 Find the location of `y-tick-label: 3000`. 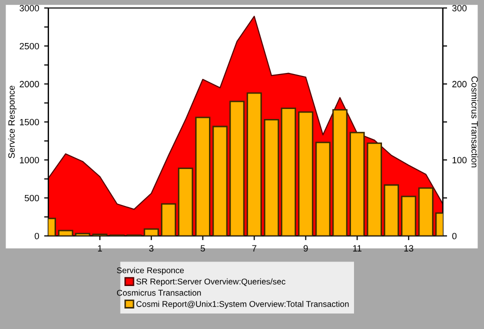

y-tick-label: 3000 is located at coordinates (30, 8).